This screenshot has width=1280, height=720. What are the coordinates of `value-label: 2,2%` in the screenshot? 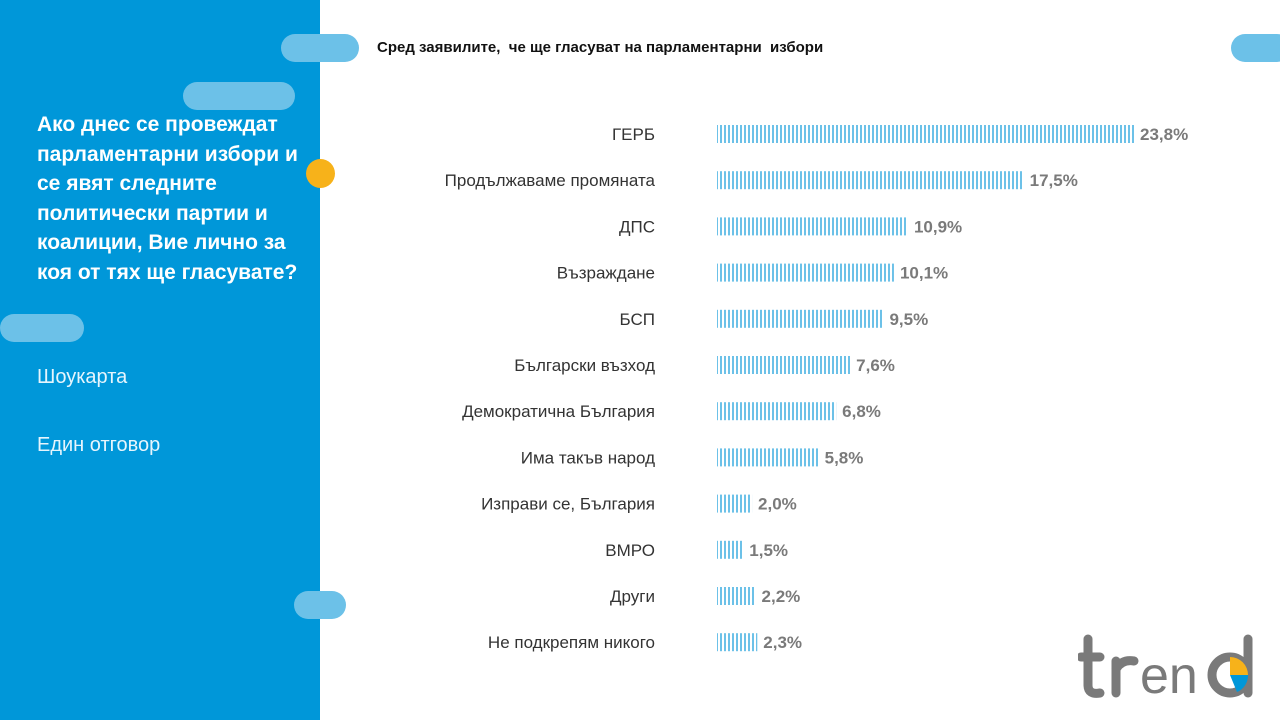 It's located at (781, 596).